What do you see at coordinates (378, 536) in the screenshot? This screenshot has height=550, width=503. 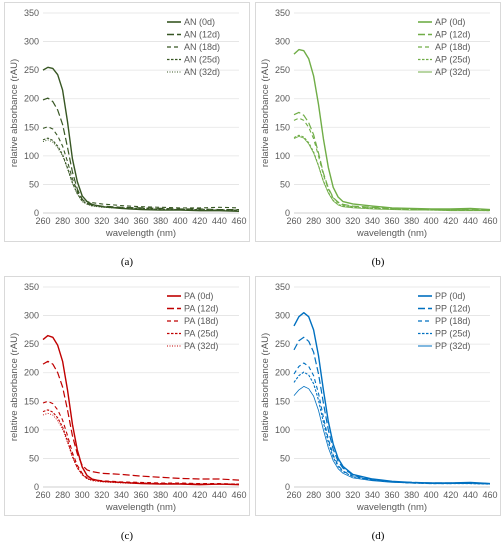 I see `caption-d: (d)` at bounding box center [378, 536].